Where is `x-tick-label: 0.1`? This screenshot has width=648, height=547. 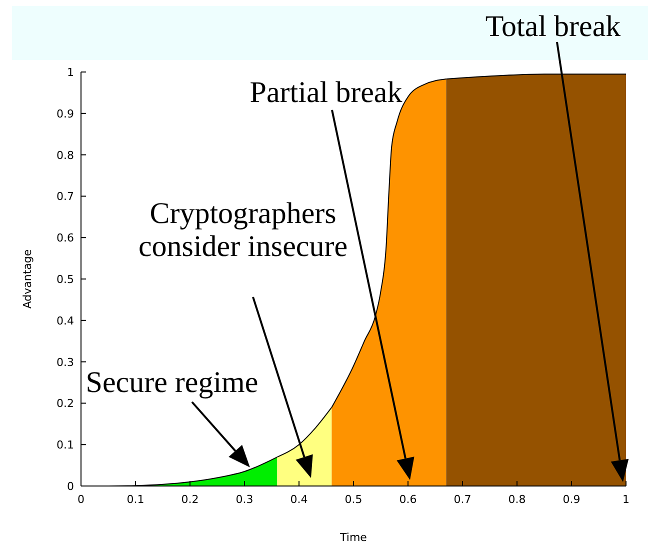 x-tick-label: 0.1 is located at coordinates (135, 499).